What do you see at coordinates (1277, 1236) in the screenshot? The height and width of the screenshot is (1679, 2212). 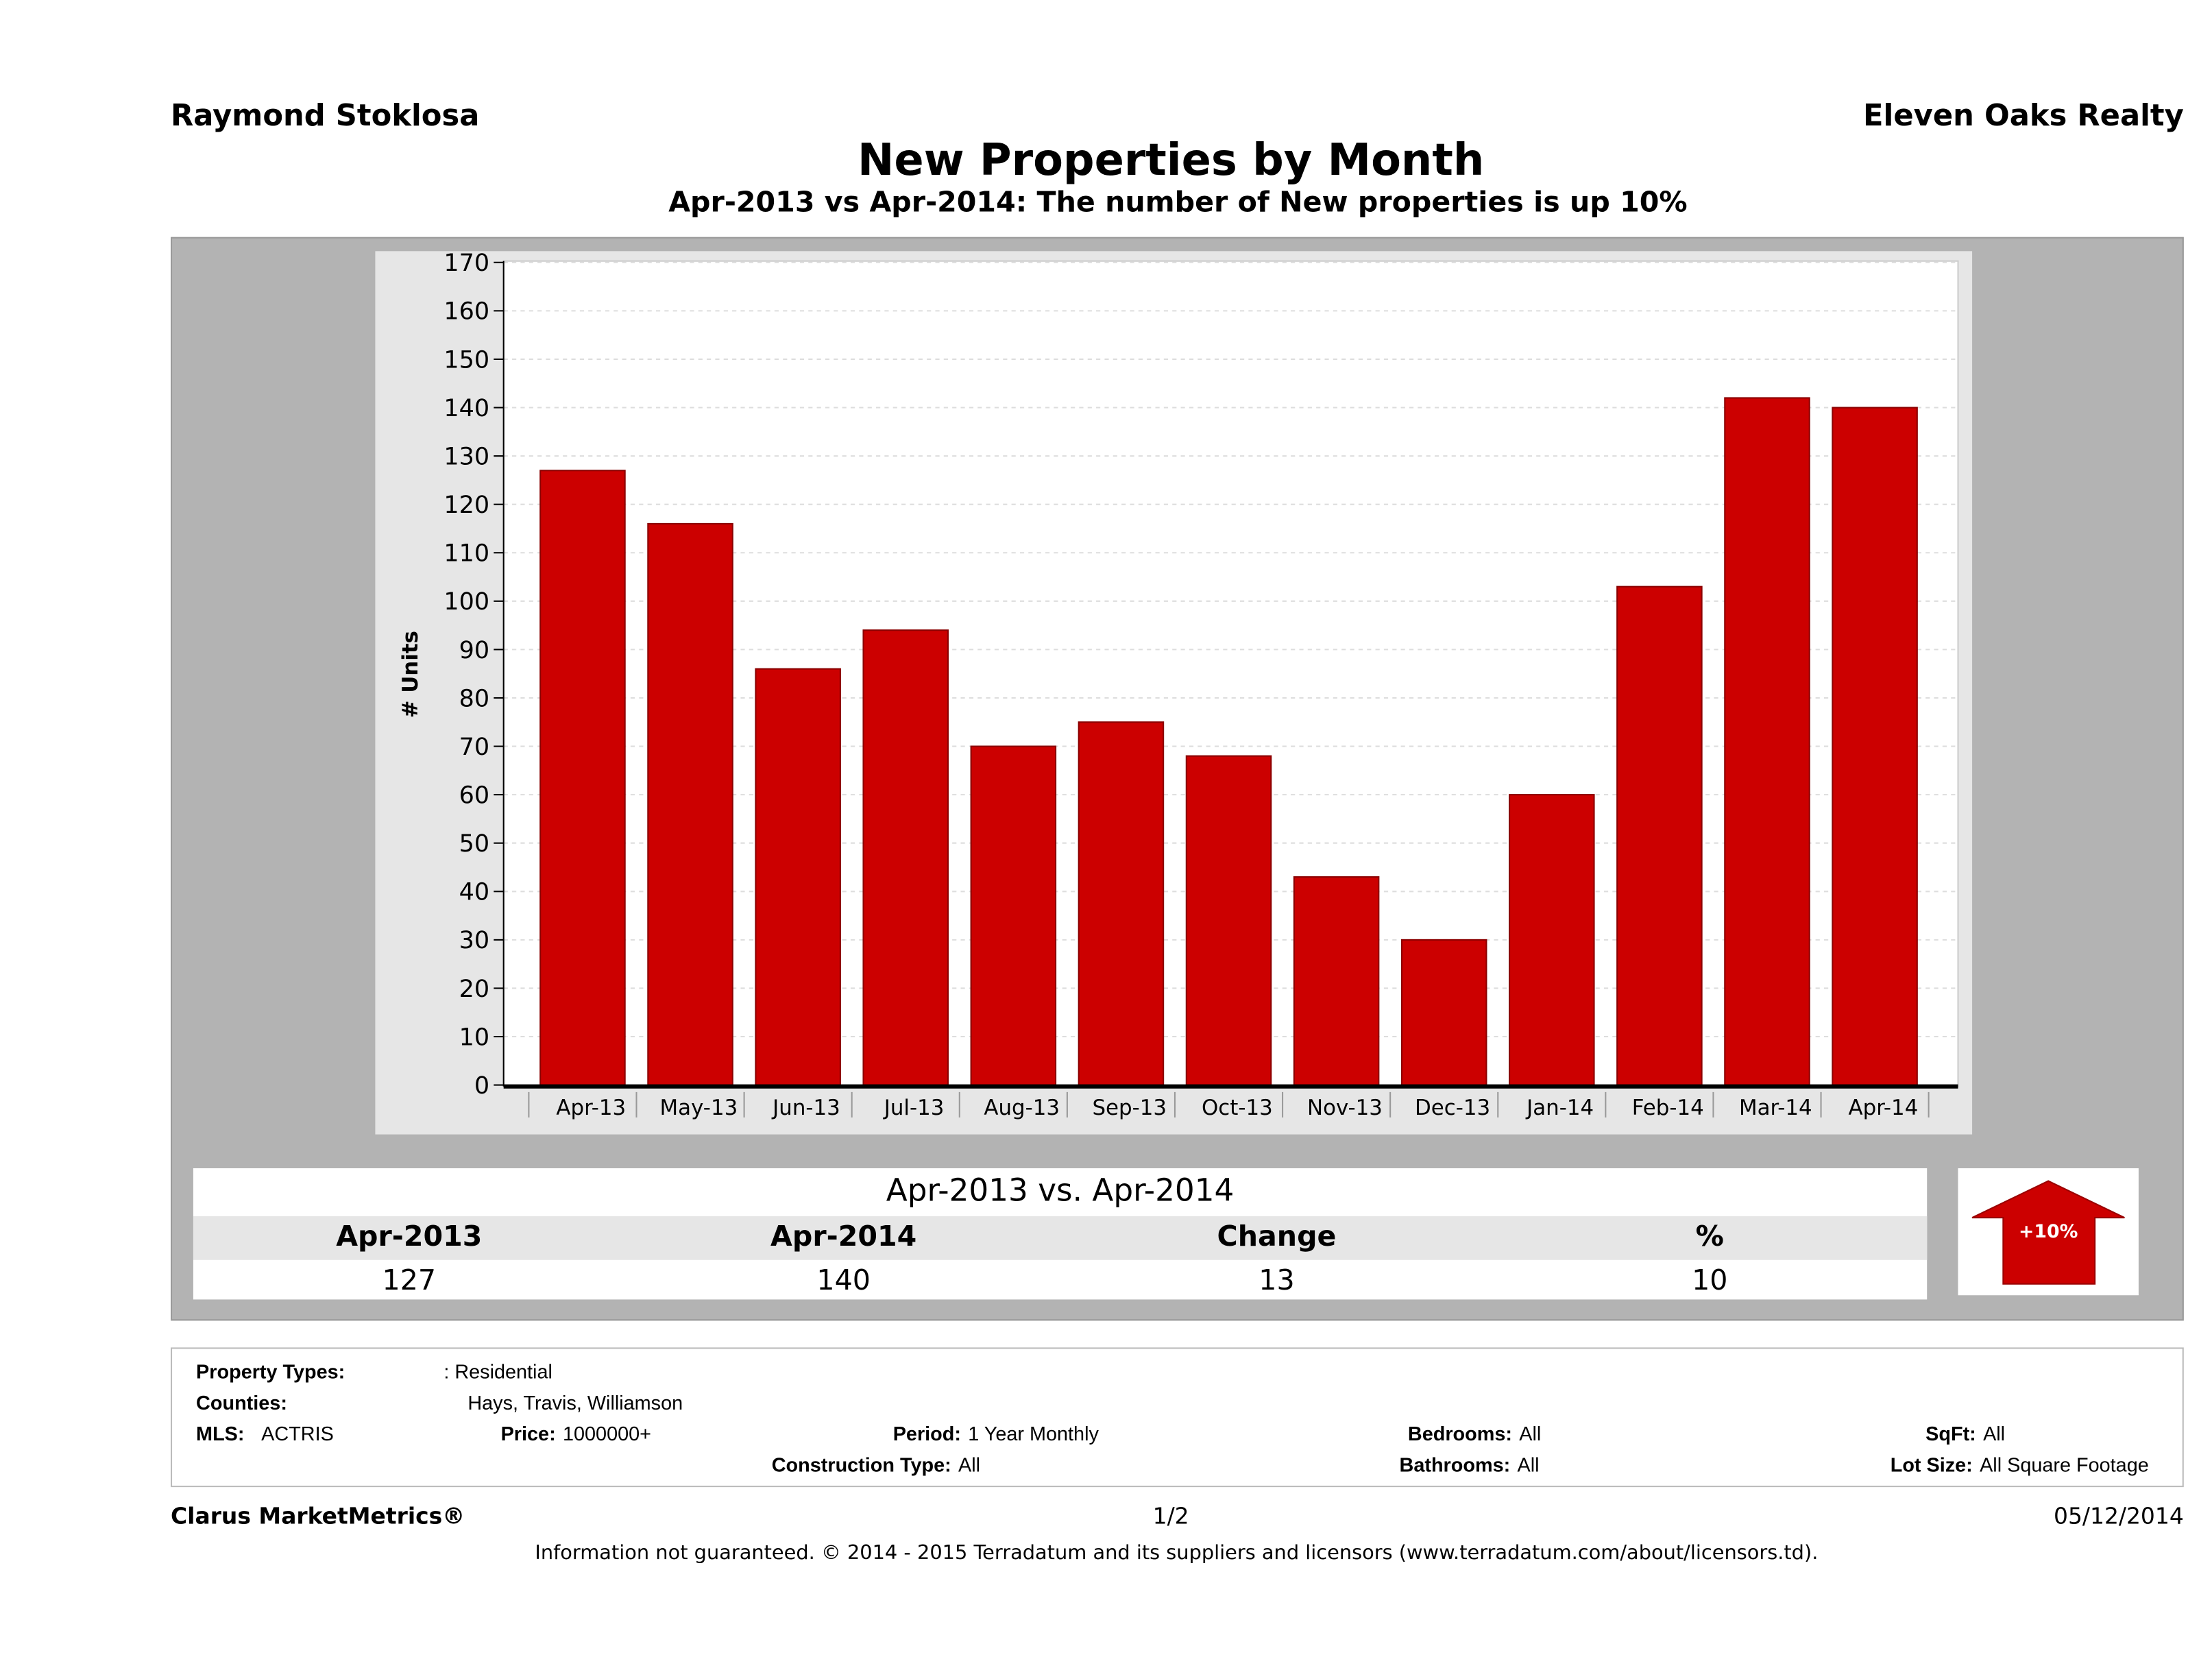 I see `header-change: Change` at bounding box center [1277, 1236].